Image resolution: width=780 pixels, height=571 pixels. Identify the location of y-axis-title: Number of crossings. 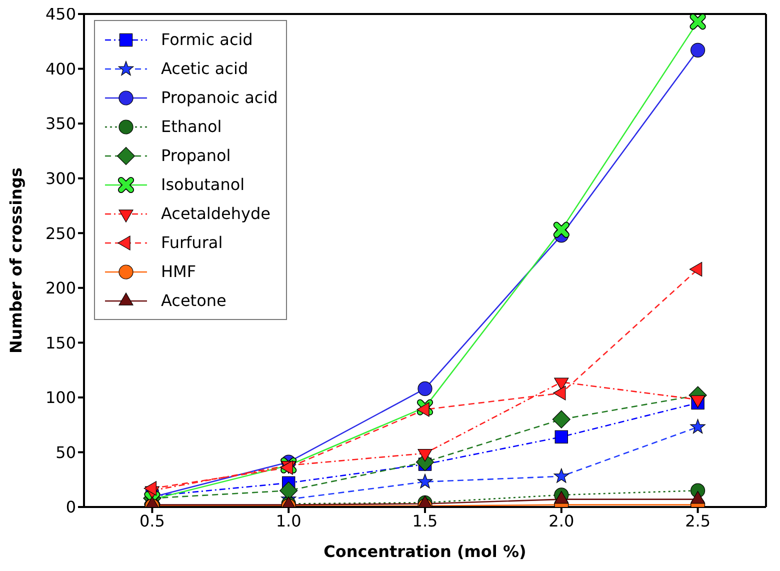
(16, 260).